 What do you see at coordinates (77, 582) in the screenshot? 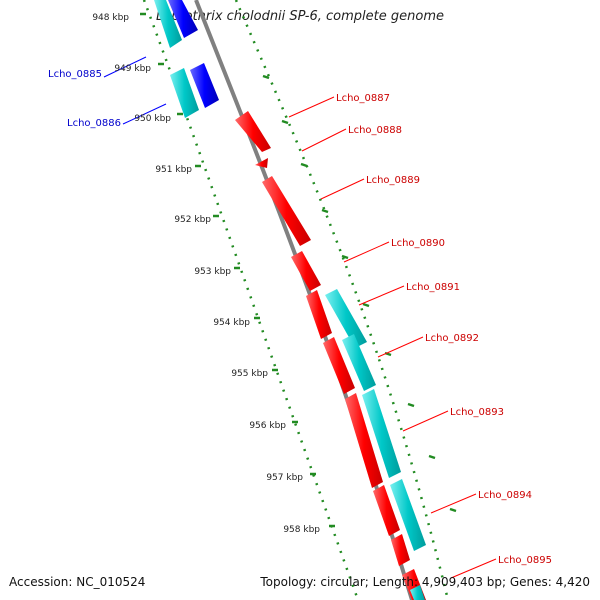
I see `accession-label: Accession: NC_010524` at bounding box center [77, 582].